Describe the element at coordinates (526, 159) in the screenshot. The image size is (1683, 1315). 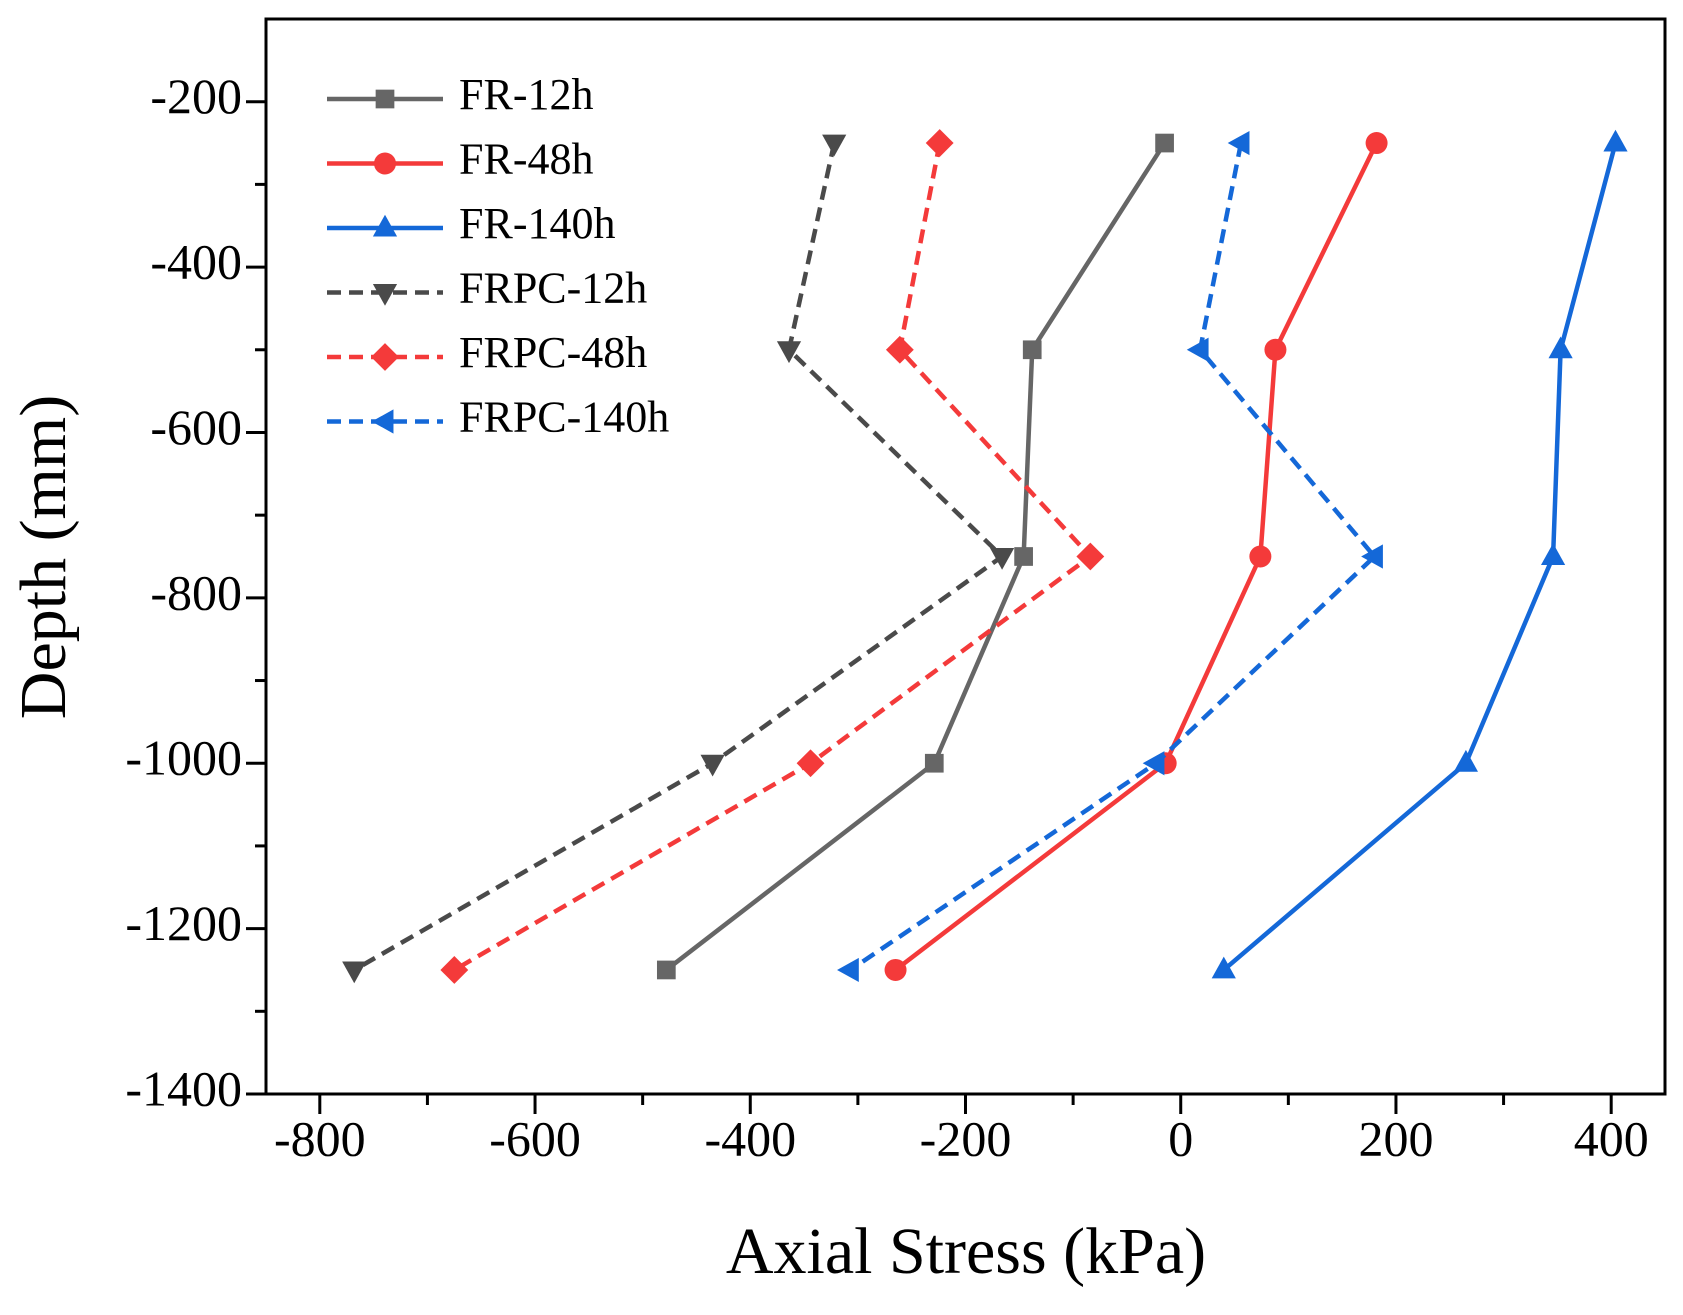
I see `legend-label: FR-48h` at that location.